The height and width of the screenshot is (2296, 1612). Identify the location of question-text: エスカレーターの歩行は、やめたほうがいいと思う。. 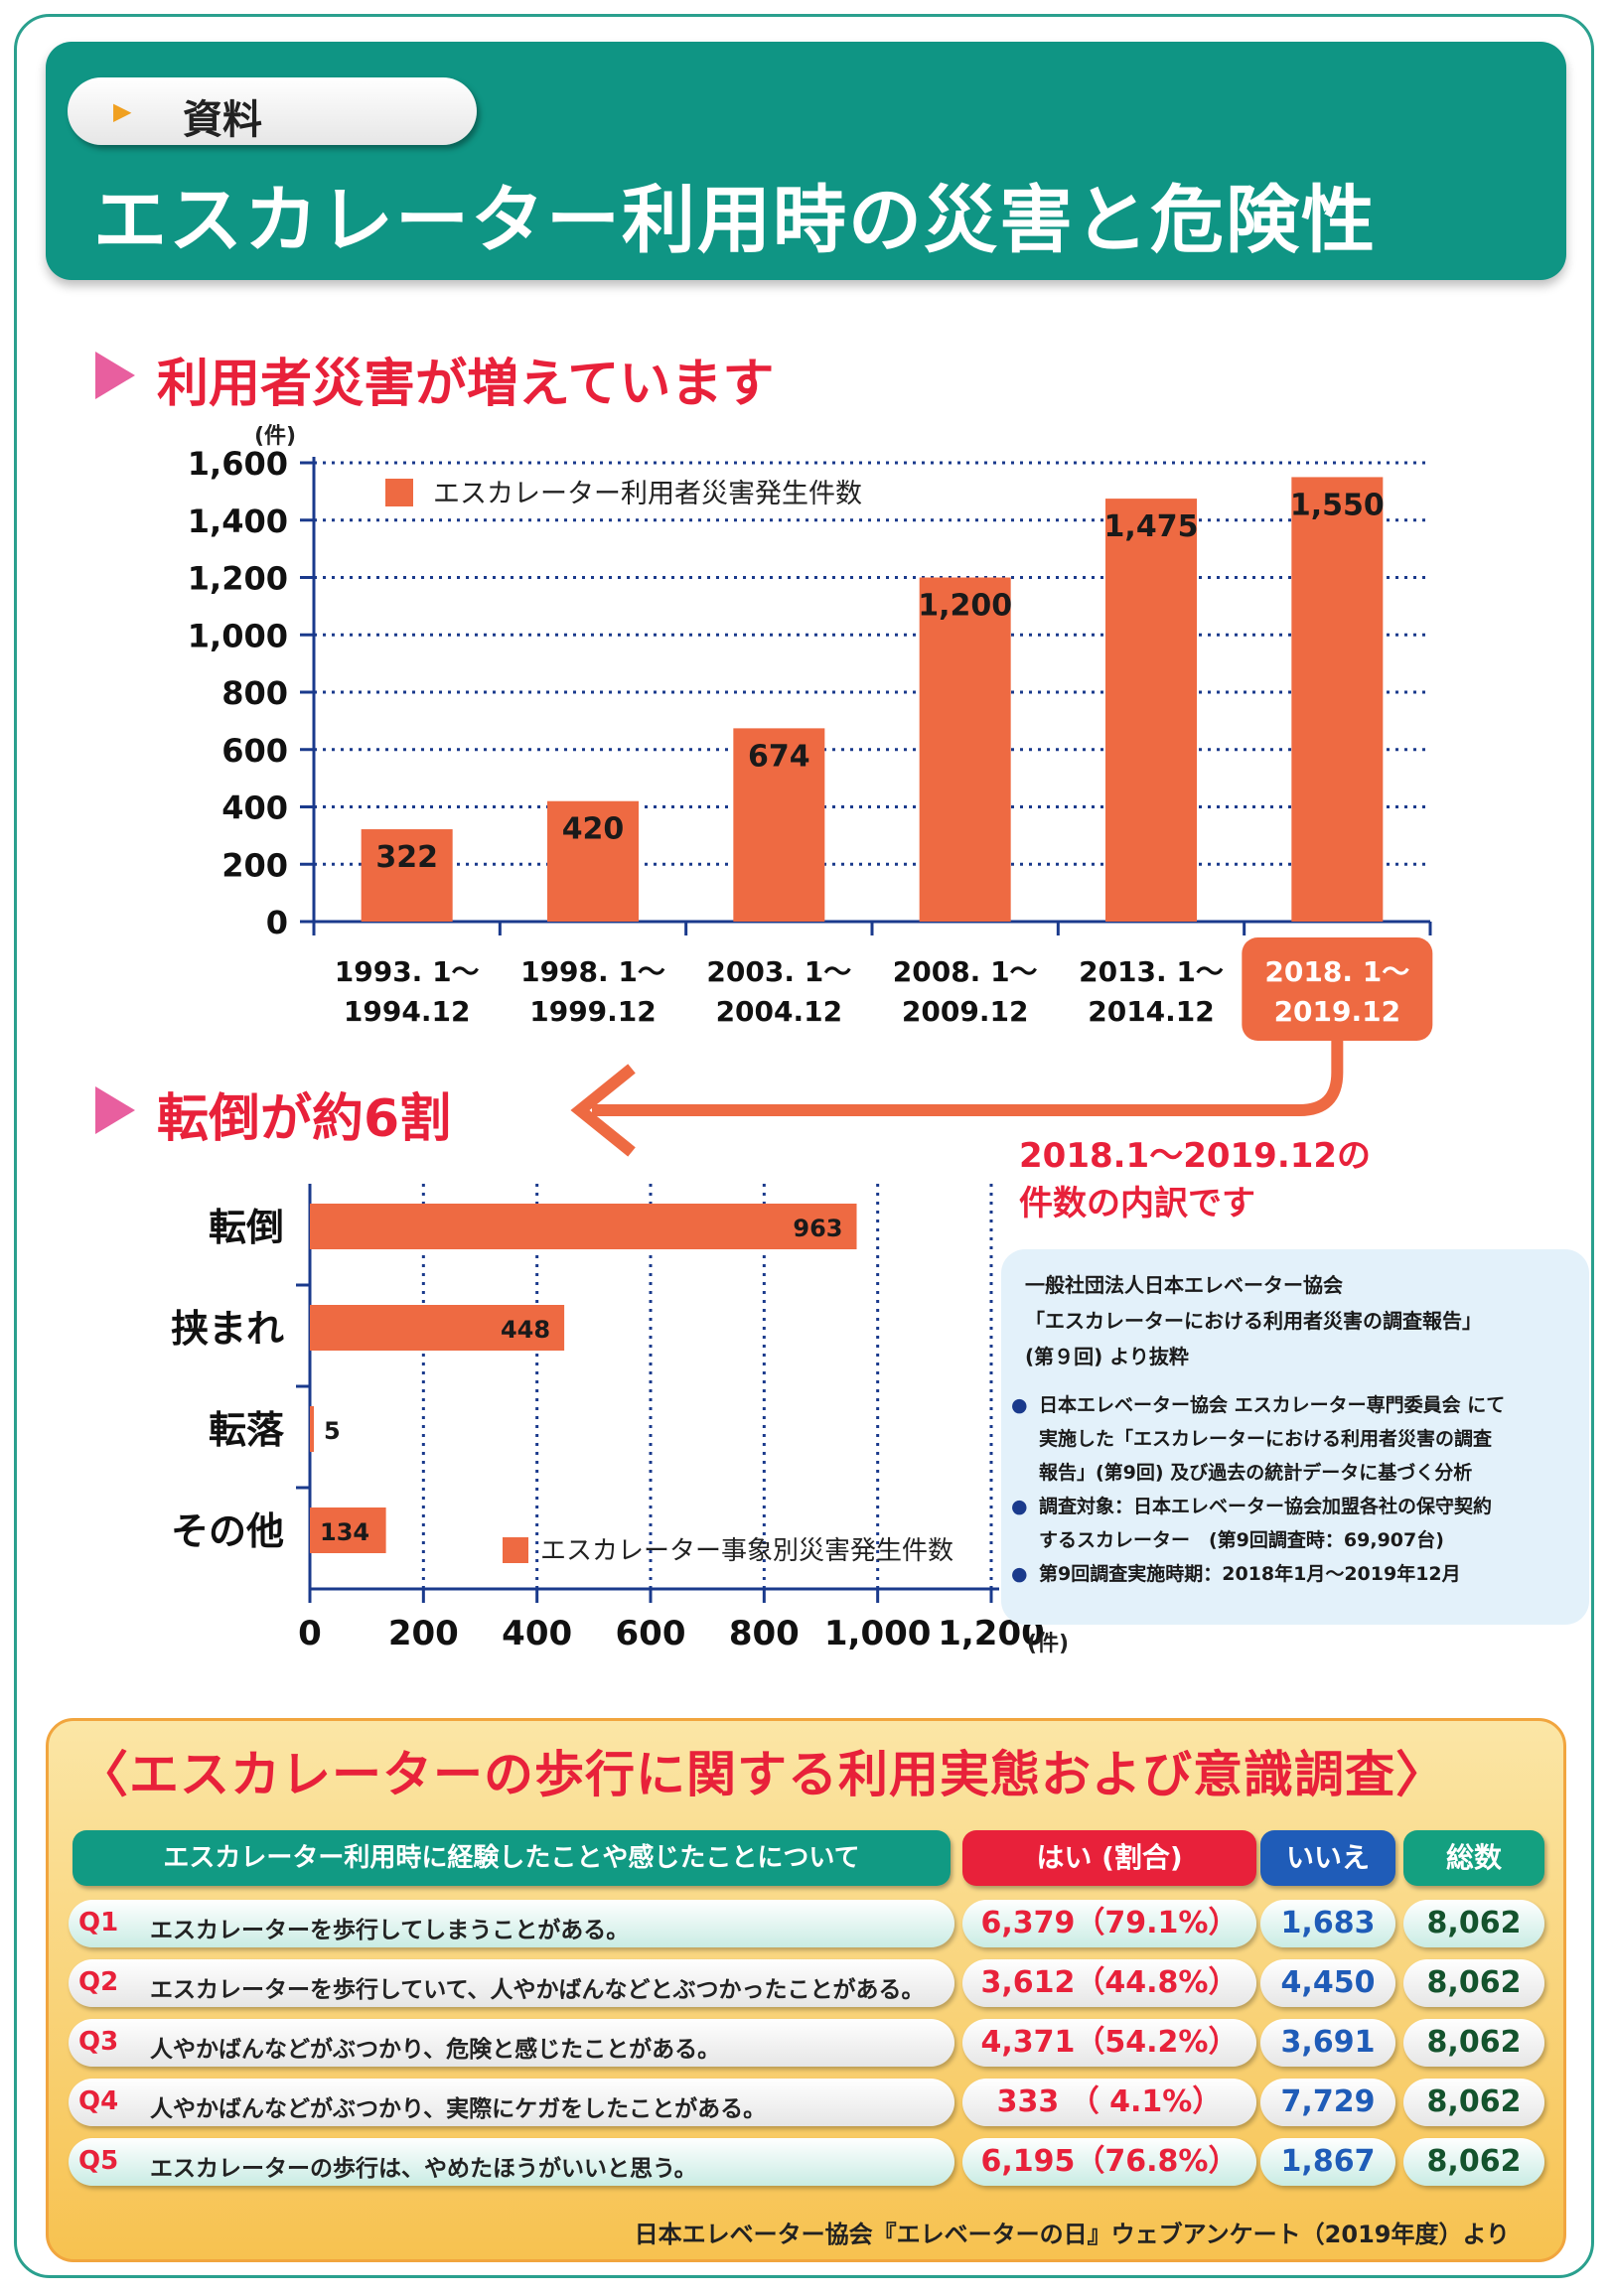
(423, 2169).